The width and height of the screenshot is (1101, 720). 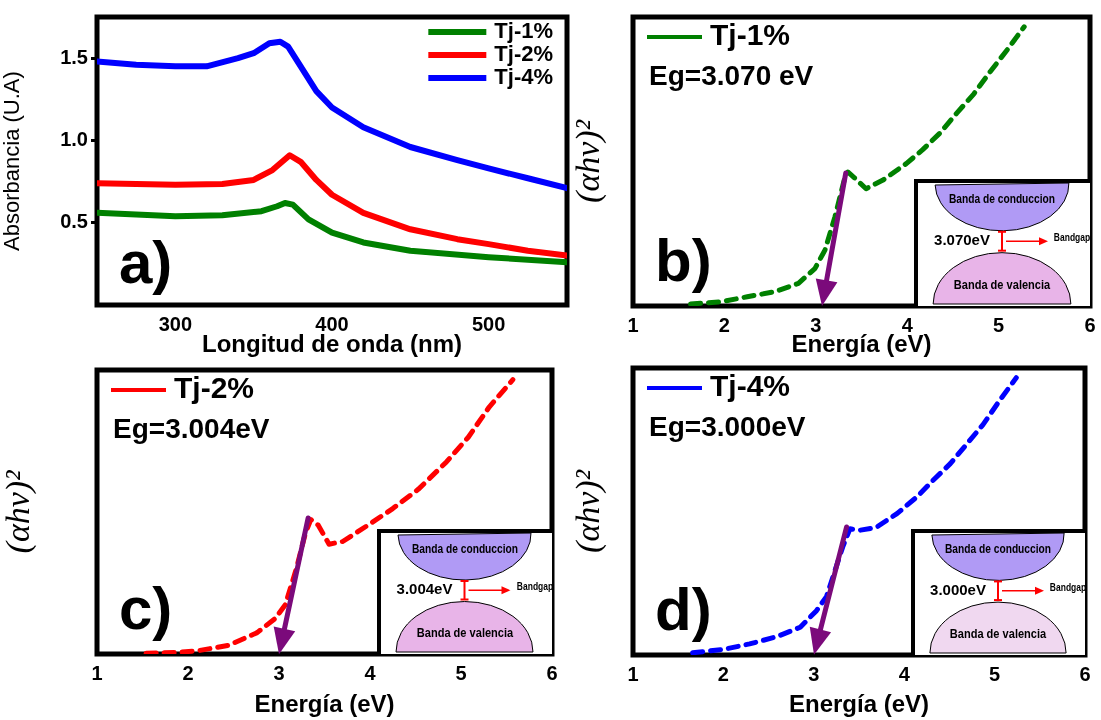 I want to click on x-tick-label: 300, so click(x=175, y=323).